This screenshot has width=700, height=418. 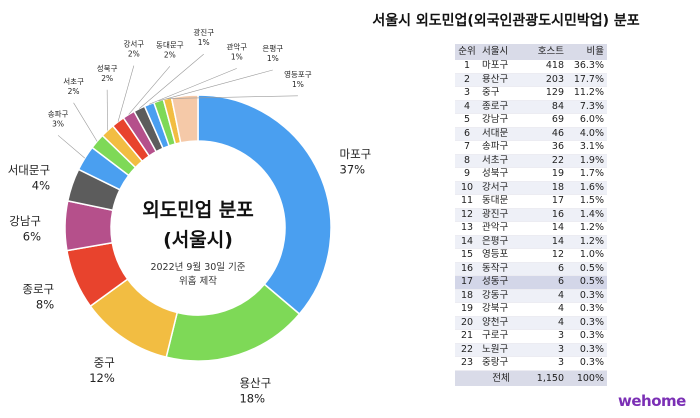 I want to click on slice-label-1: 용산구 18%, so click(x=255, y=391).